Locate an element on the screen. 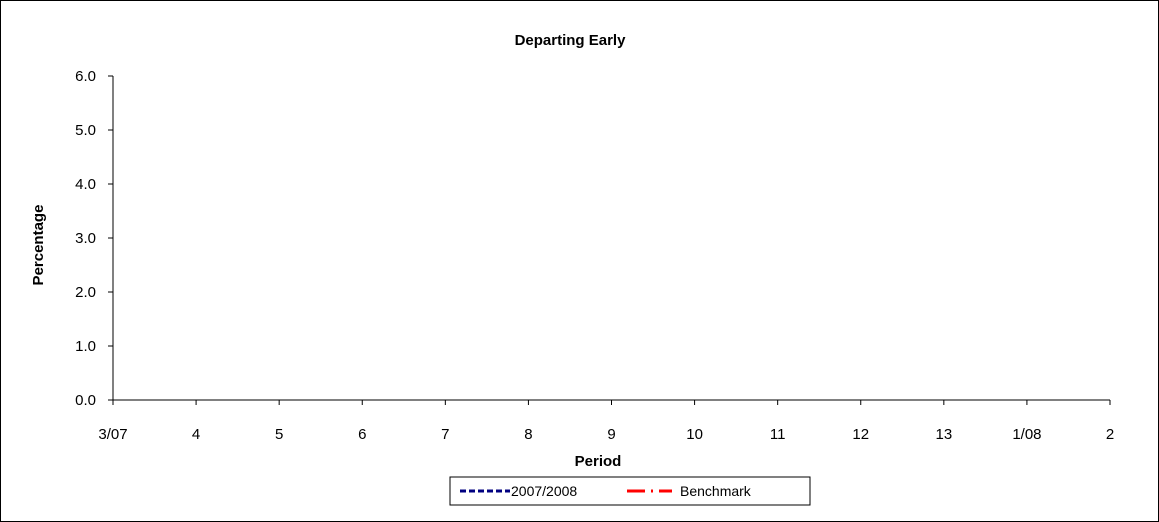 This screenshot has height=522, width=1159. chart-title: Departing Early is located at coordinates (571, 40).